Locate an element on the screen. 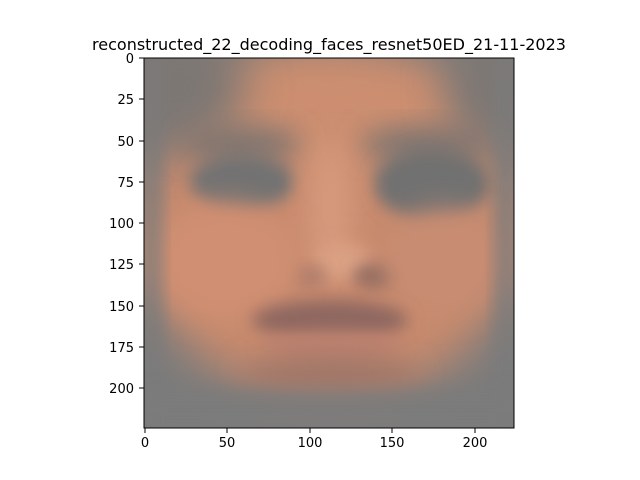  y-tick-label-200: 200 is located at coordinates (121, 389).